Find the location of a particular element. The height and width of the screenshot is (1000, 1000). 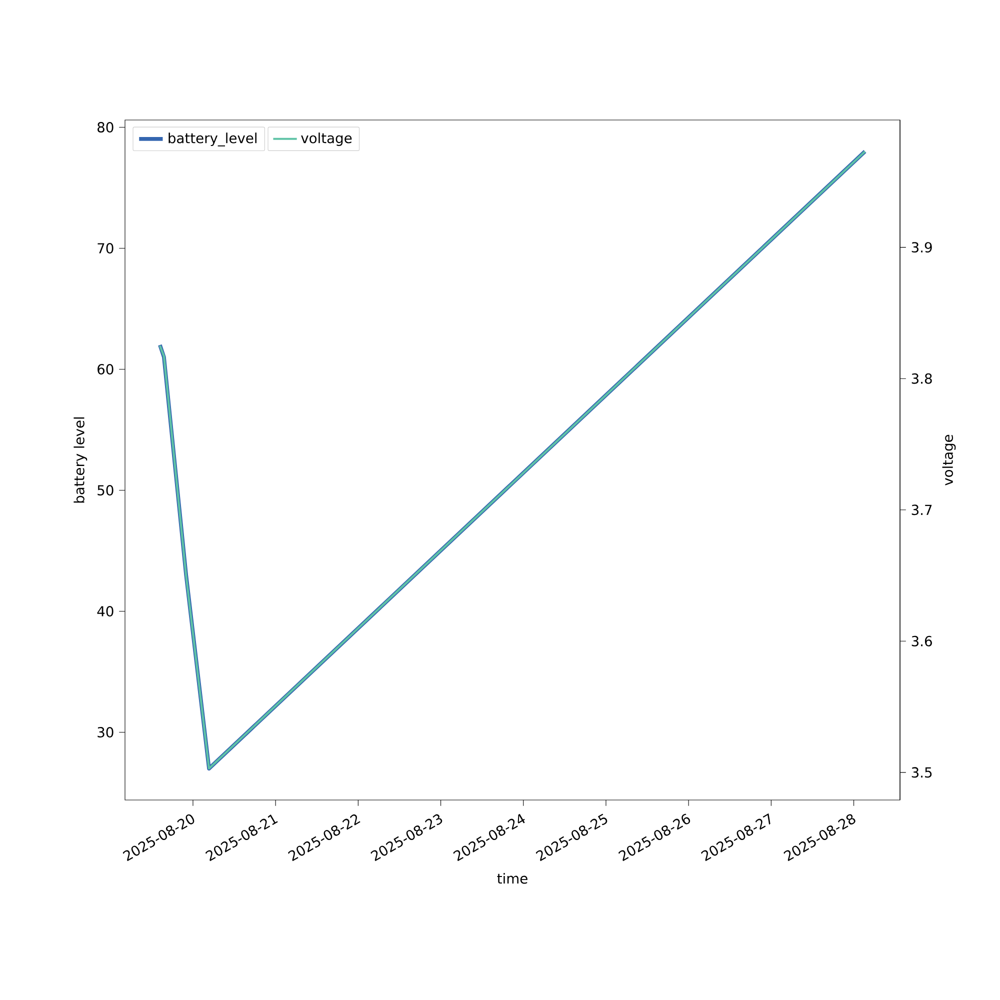

y2-tick-label: 3.8 is located at coordinates (922, 378).